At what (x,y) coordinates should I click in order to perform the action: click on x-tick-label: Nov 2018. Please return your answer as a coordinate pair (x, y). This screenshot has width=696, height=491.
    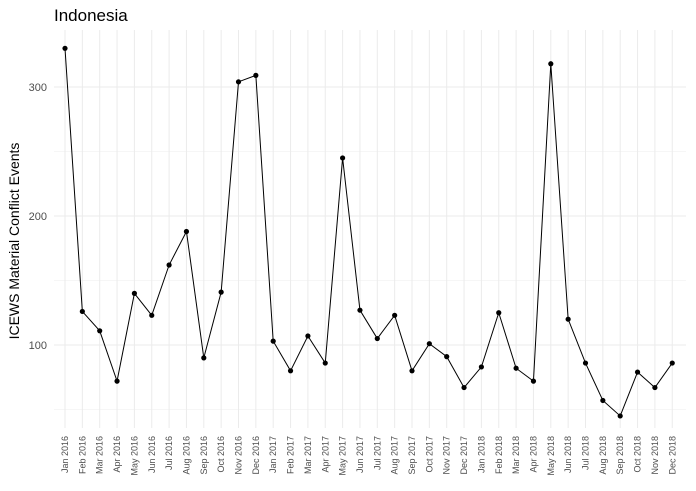
    Looking at the image, I should click on (655, 455).